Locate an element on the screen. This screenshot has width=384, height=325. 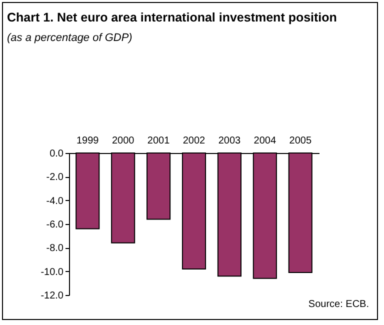
x-tick-label: 2005 is located at coordinates (300, 141).